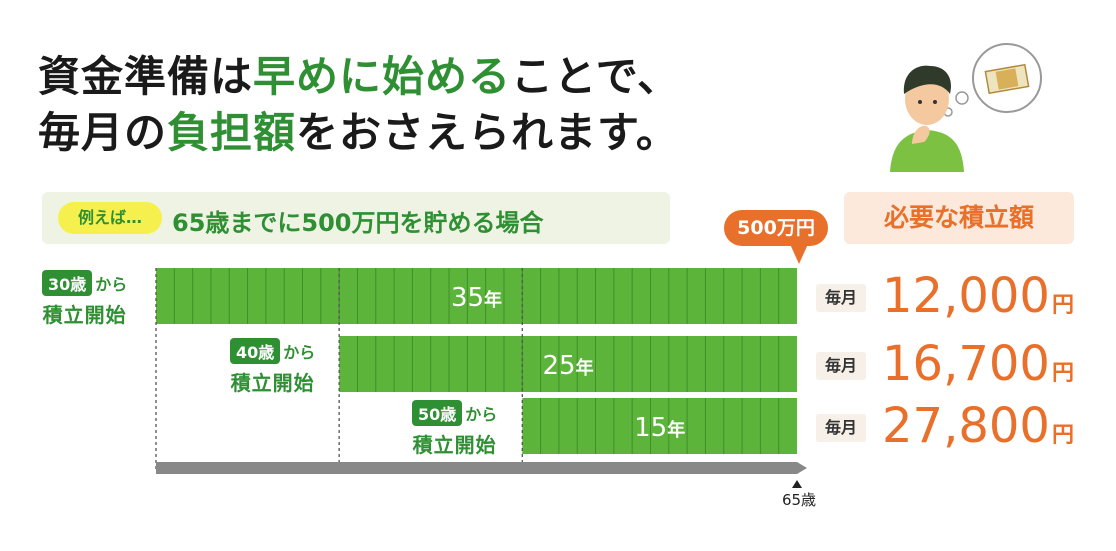 The image size is (1116, 551). What do you see at coordinates (146, 76) in the screenshot?
I see `headline-part: 資金準備は` at bounding box center [146, 76].